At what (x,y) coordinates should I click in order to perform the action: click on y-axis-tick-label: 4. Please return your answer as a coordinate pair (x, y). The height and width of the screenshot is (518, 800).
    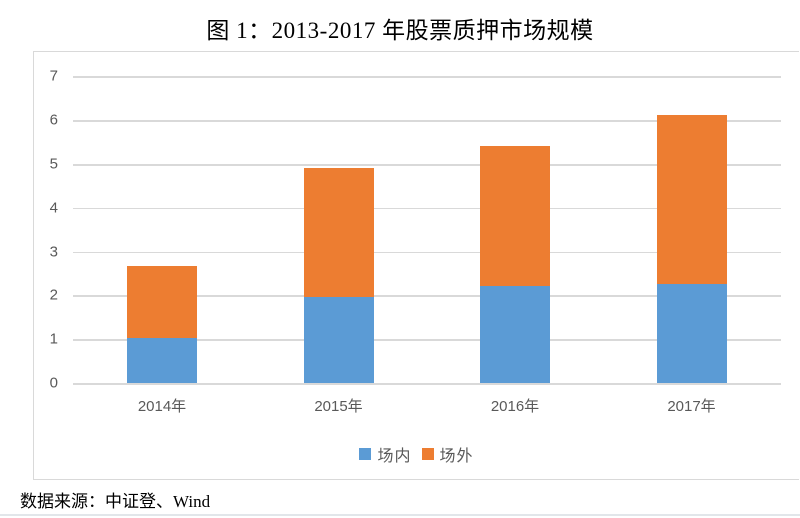
    Looking at the image, I should click on (53, 208).